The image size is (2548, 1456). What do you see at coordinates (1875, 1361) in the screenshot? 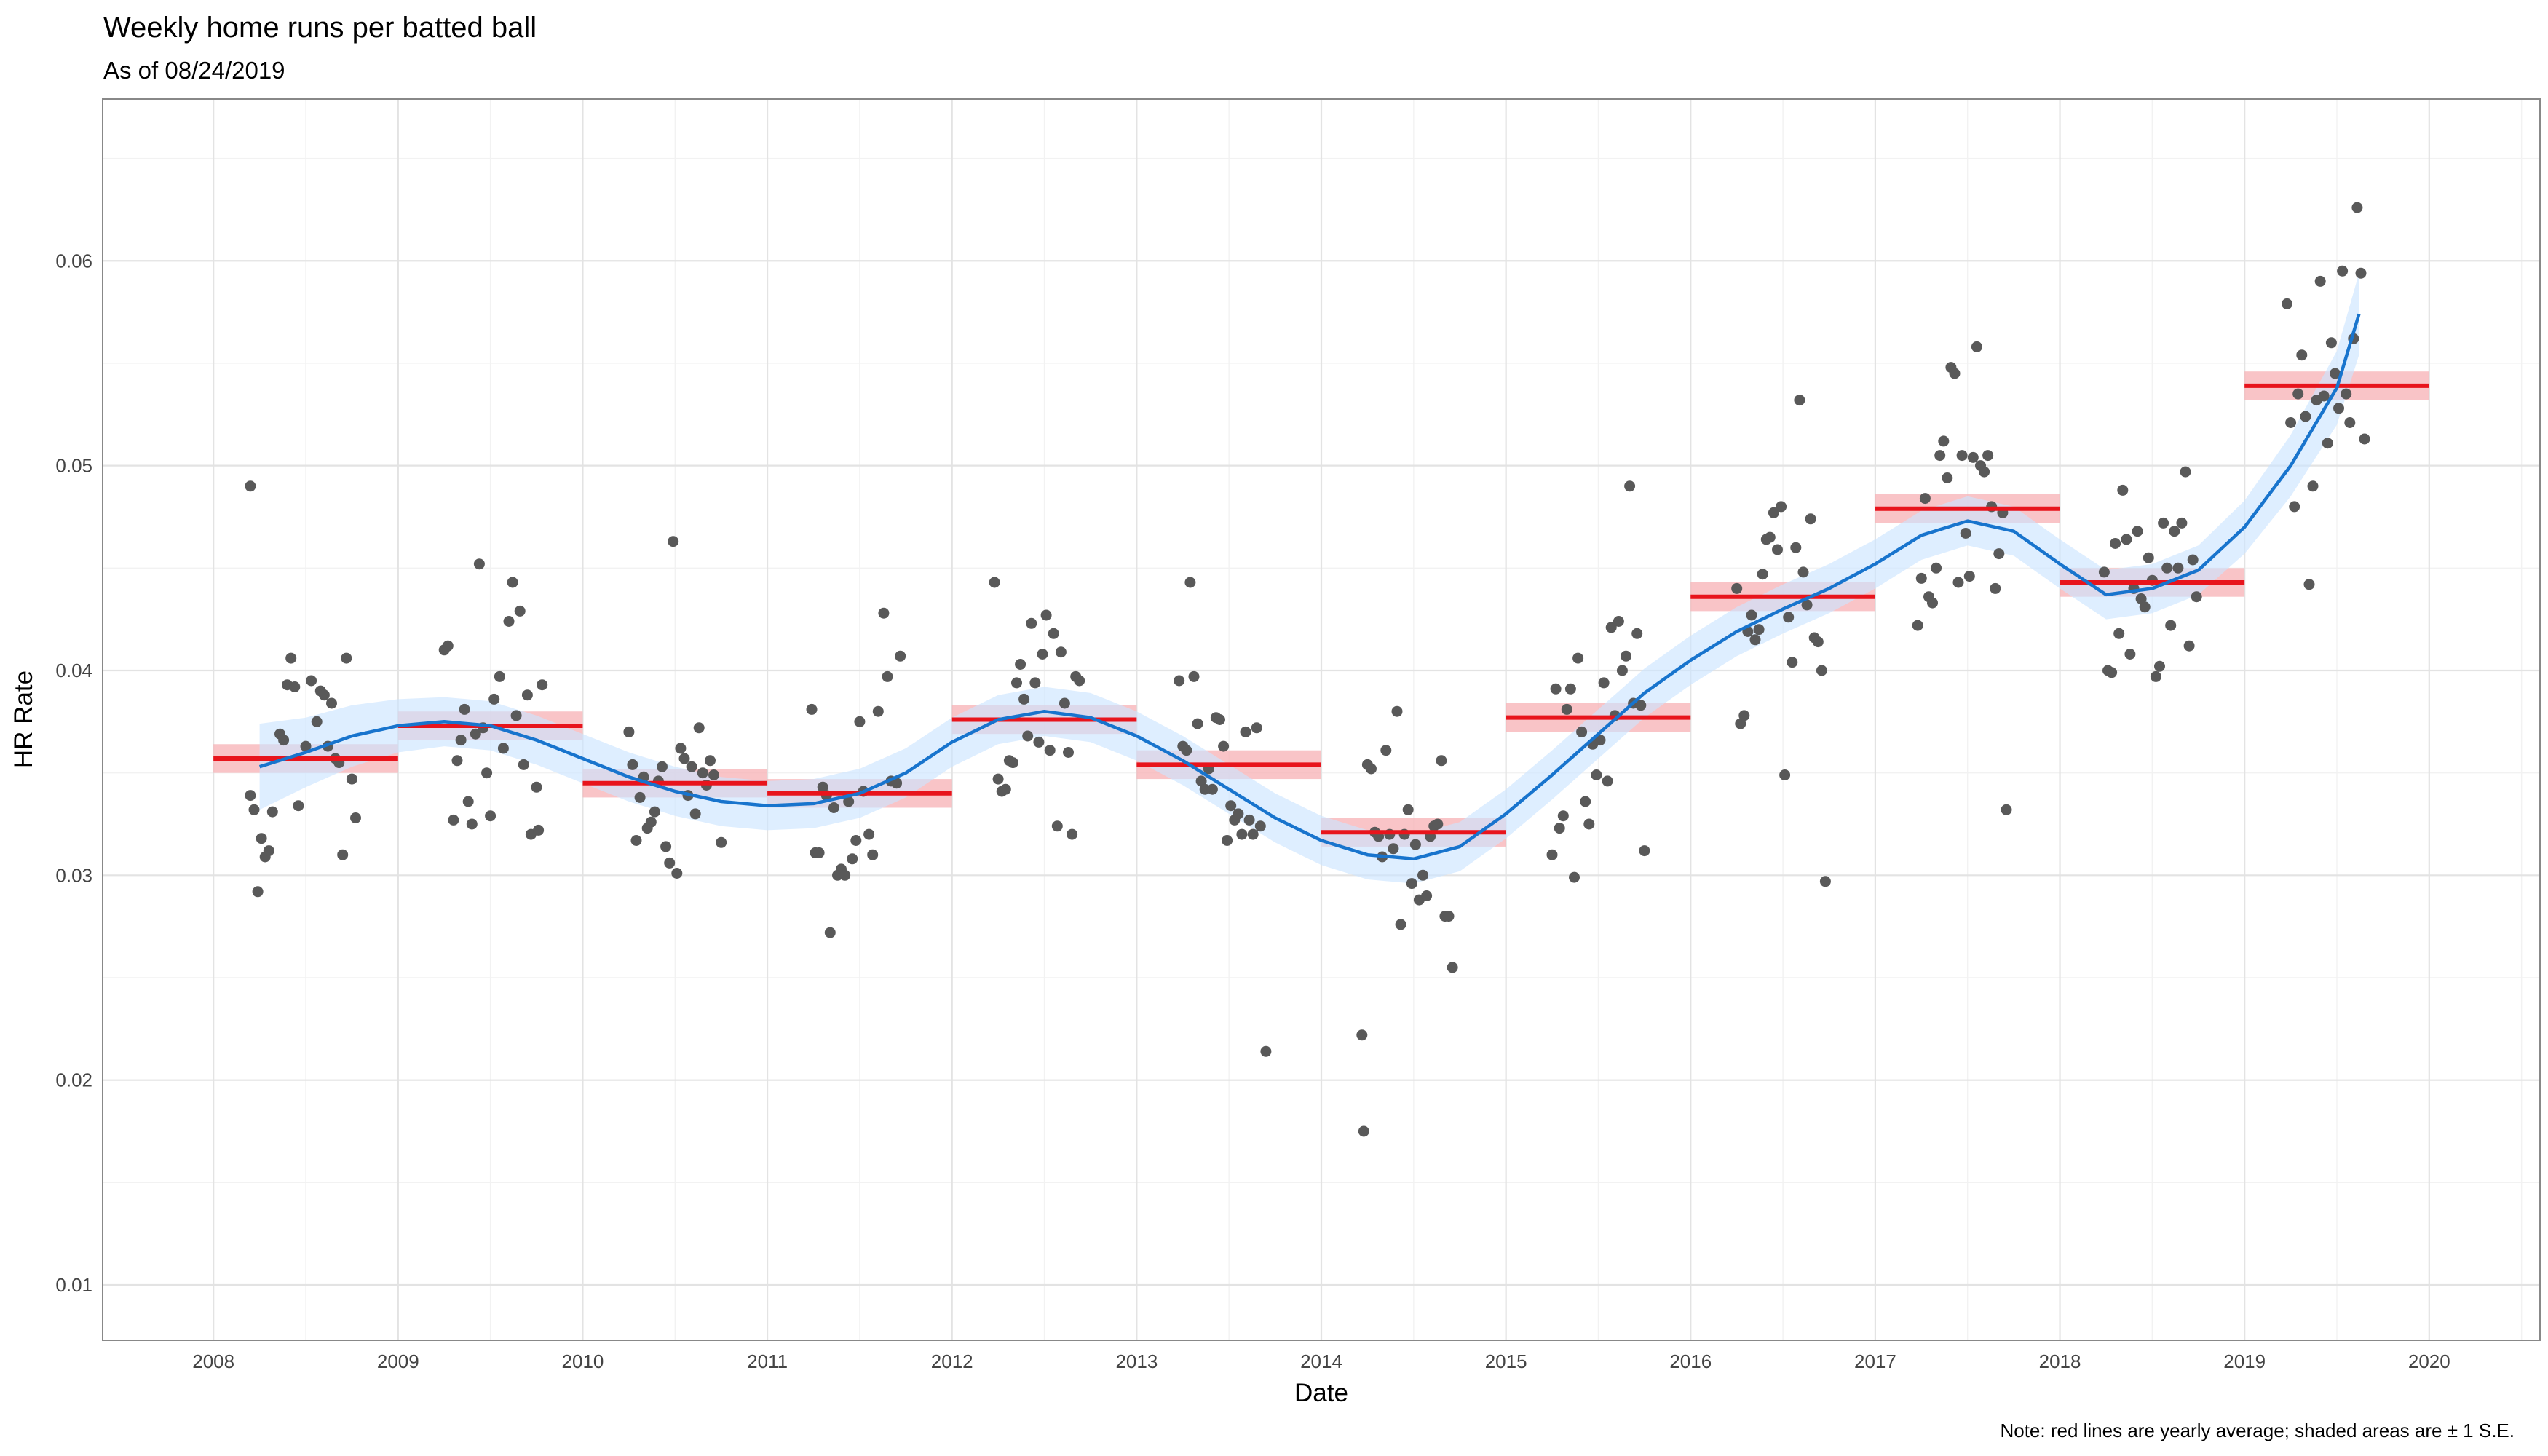
I see `x-tick-label: 2017` at bounding box center [1875, 1361].